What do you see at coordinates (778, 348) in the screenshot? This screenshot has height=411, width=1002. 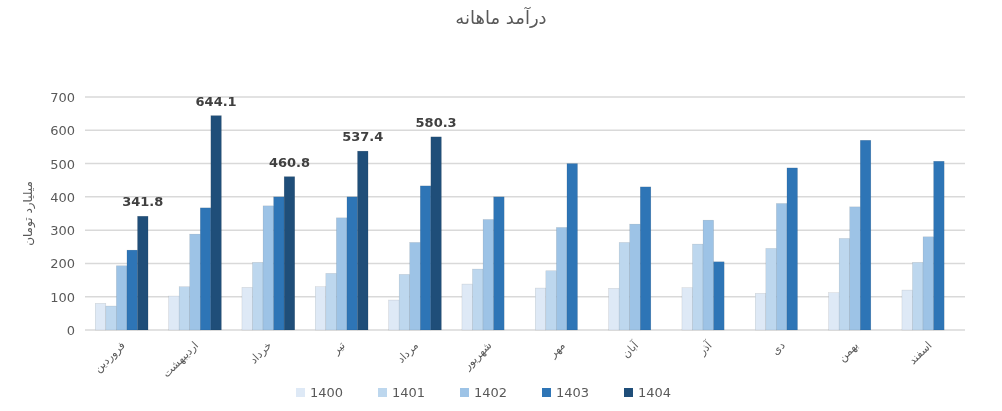 I see `x-tick-label: دی` at bounding box center [778, 348].